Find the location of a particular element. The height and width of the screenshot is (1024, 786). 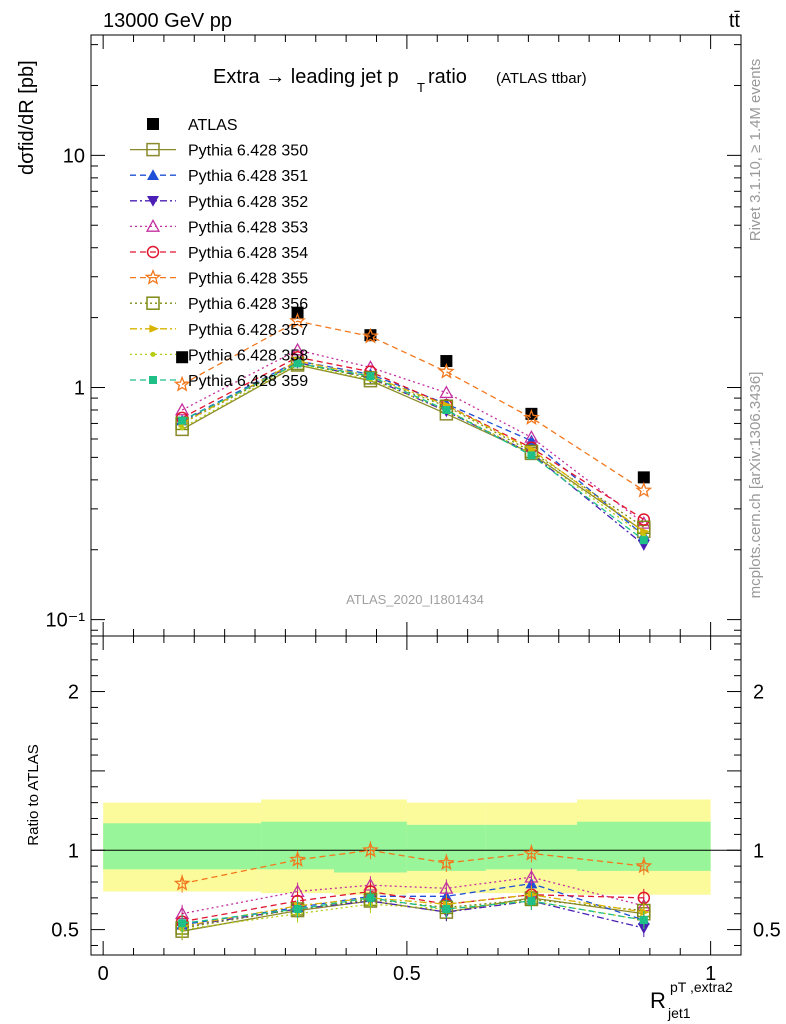

analysis-label: ATLAS_2020_I1801434 is located at coordinates (415, 599).